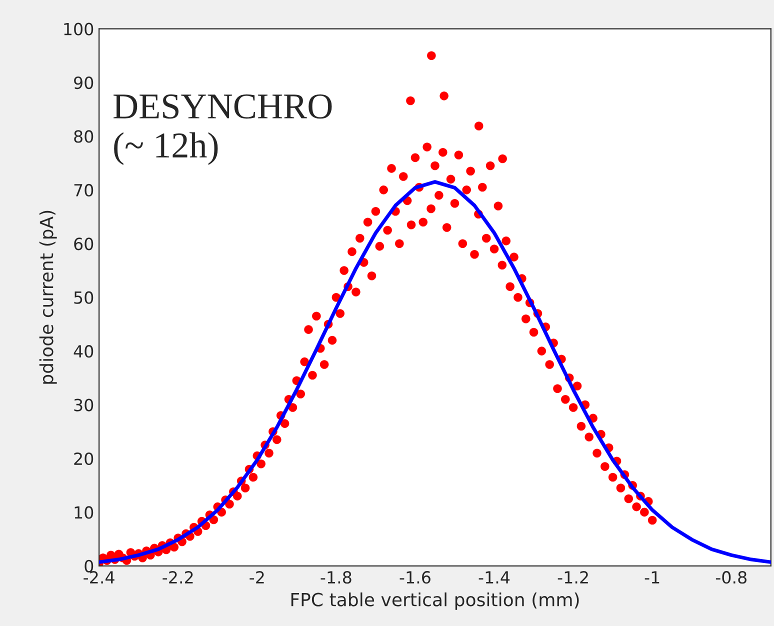 This screenshot has width=774, height=626. I want to click on y-axis-title: pdiode current (pA), so click(48, 297).